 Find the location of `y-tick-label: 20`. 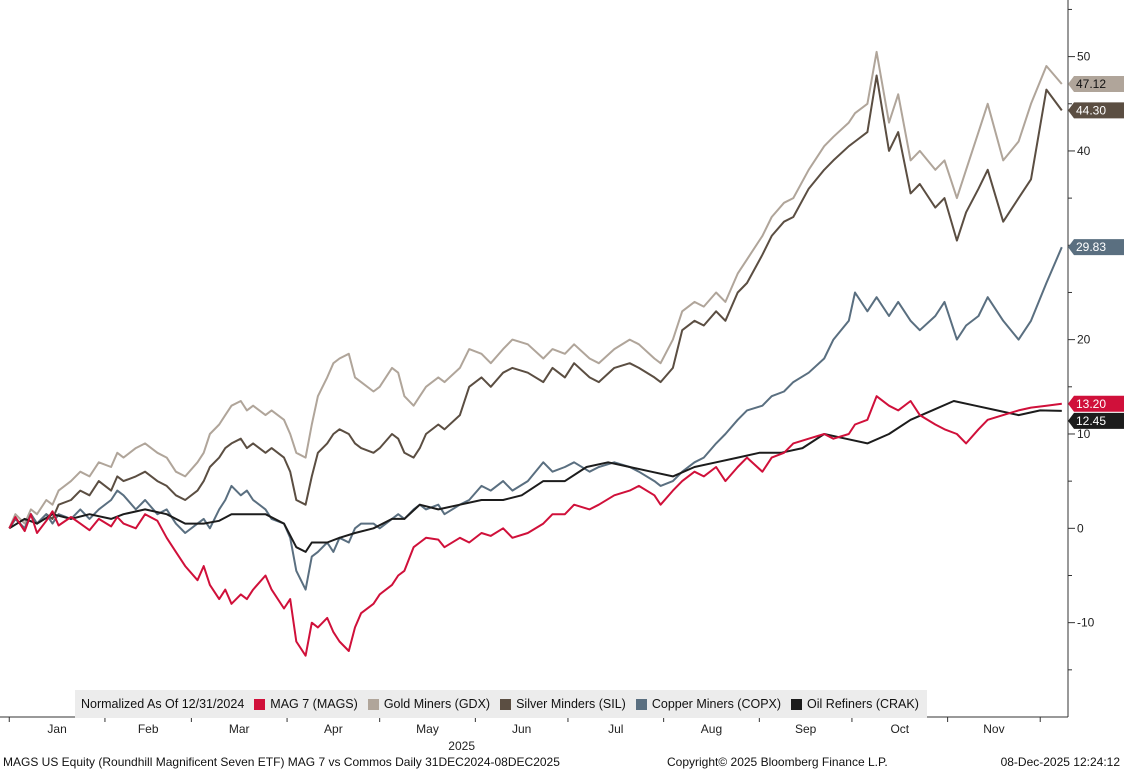

y-tick-label: 20 is located at coordinates (1084, 340).